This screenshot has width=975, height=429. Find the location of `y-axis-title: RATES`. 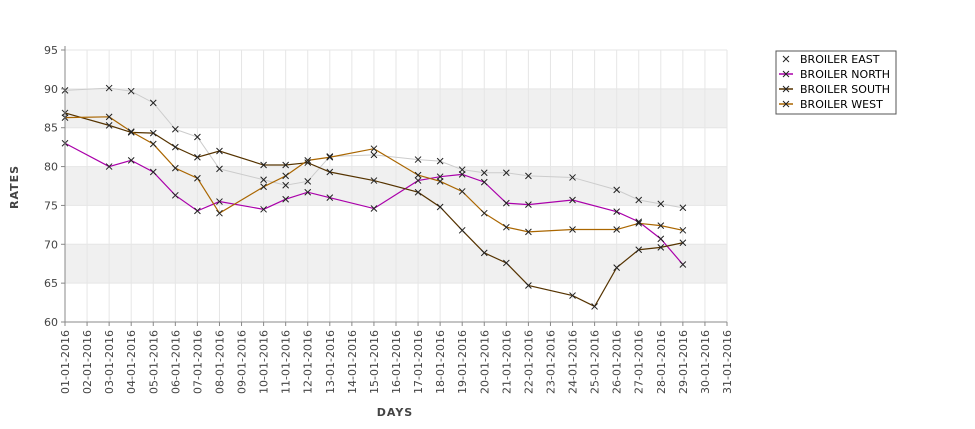

y-axis-title: RATES is located at coordinates (14, 187).